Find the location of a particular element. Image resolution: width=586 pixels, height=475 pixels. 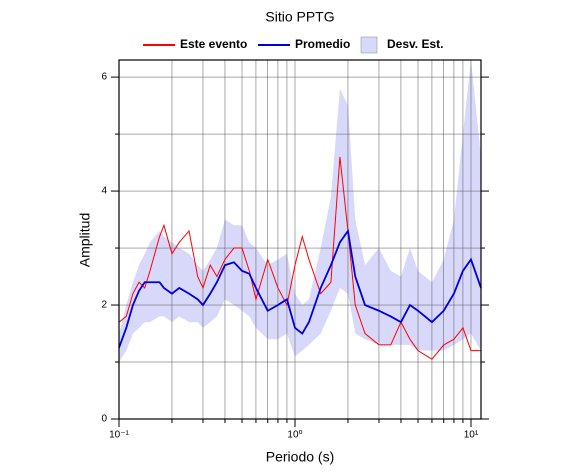

y-tick-label: 0 is located at coordinates (104, 419).